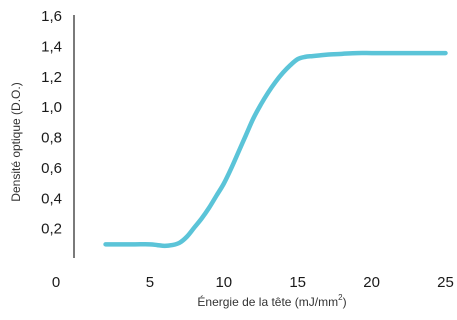 The image size is (457, 320). Describe the element at coordinates (223, 282) in the screenshot. I see `x-tick-label: 10` at that location.